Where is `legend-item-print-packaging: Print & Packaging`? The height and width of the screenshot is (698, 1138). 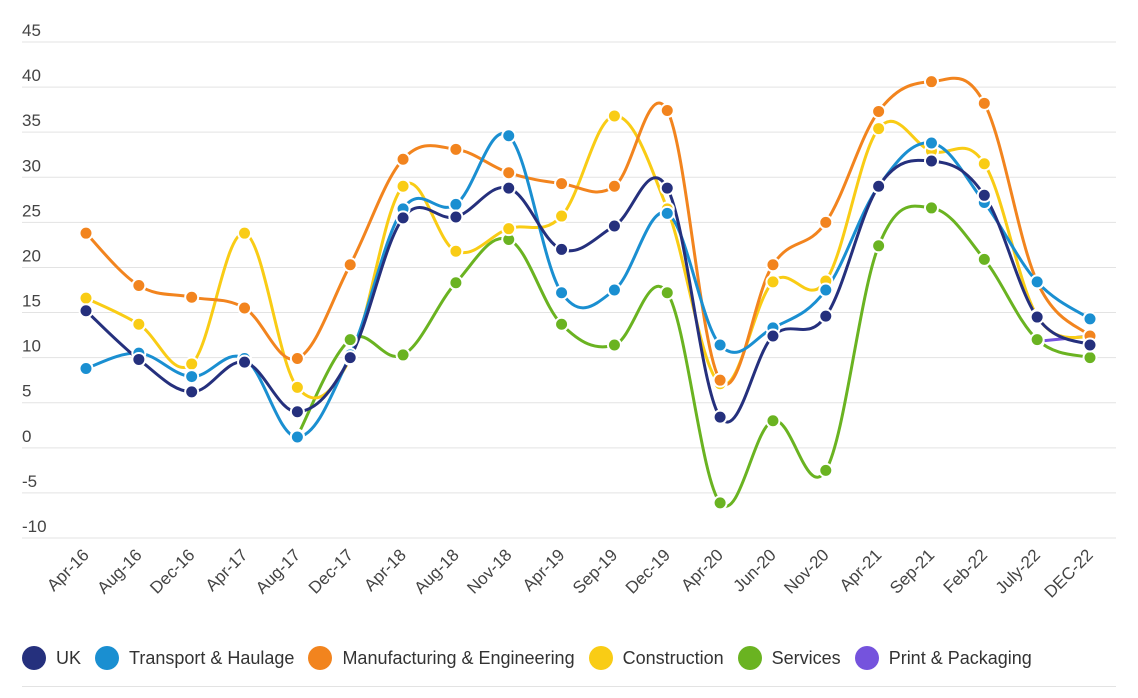 legend-item-print-packaging: Print & Packaging is located at coordinates (943, 658).